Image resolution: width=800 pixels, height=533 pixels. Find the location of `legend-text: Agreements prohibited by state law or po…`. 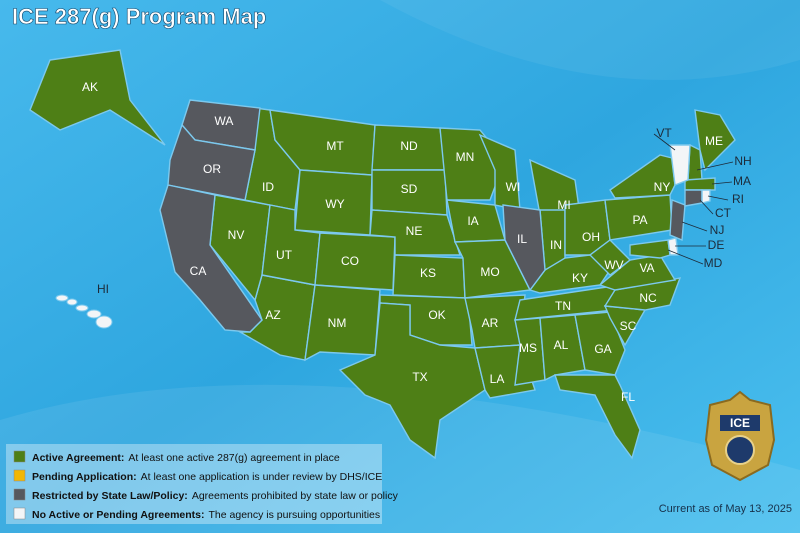

legend-text: Agreements prohibited by state law or po… is located at coordinates (295, 496).